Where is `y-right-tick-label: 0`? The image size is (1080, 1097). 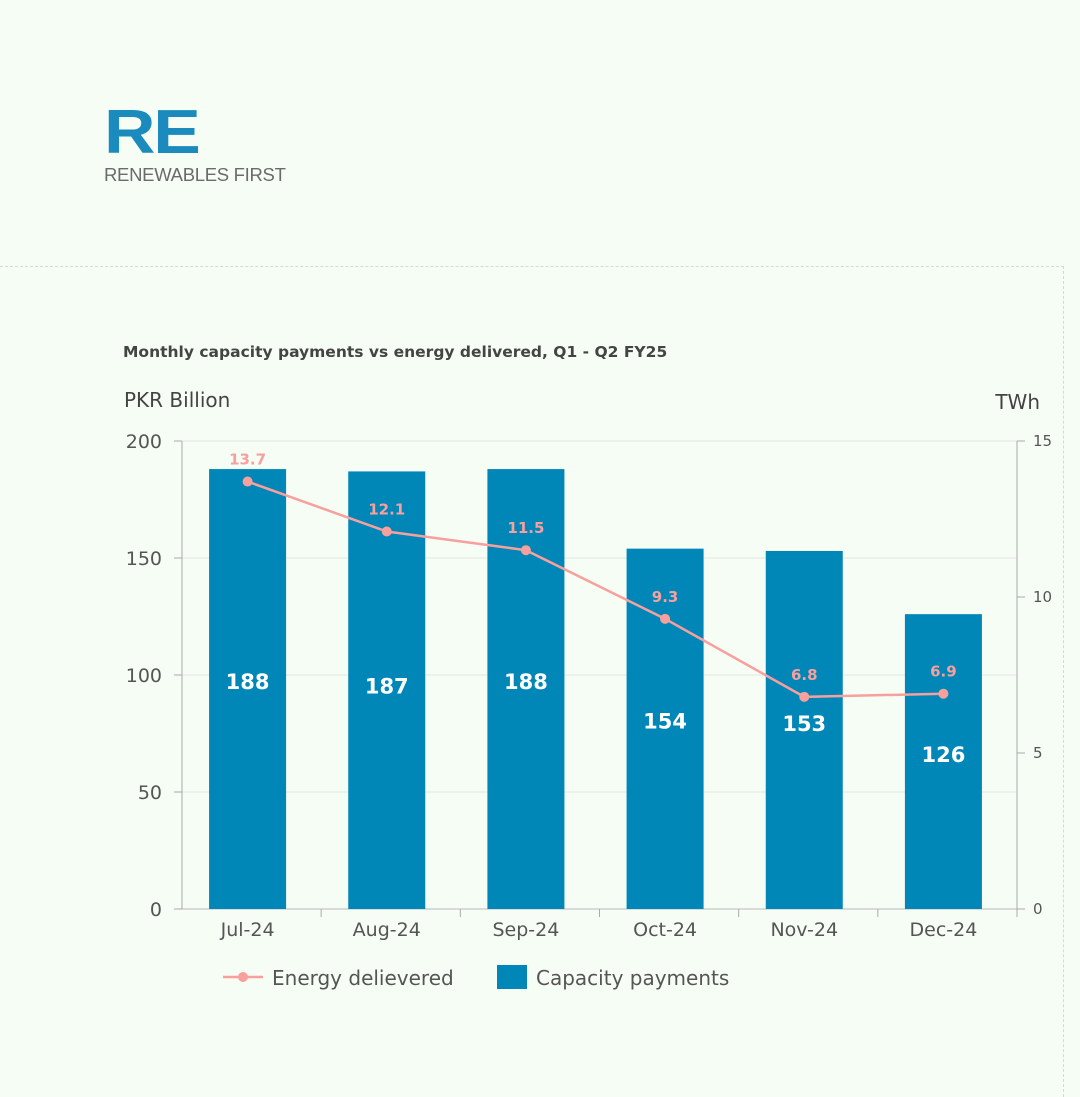
y-right-tick-label: 0 is located at coordinates (1038, 909).